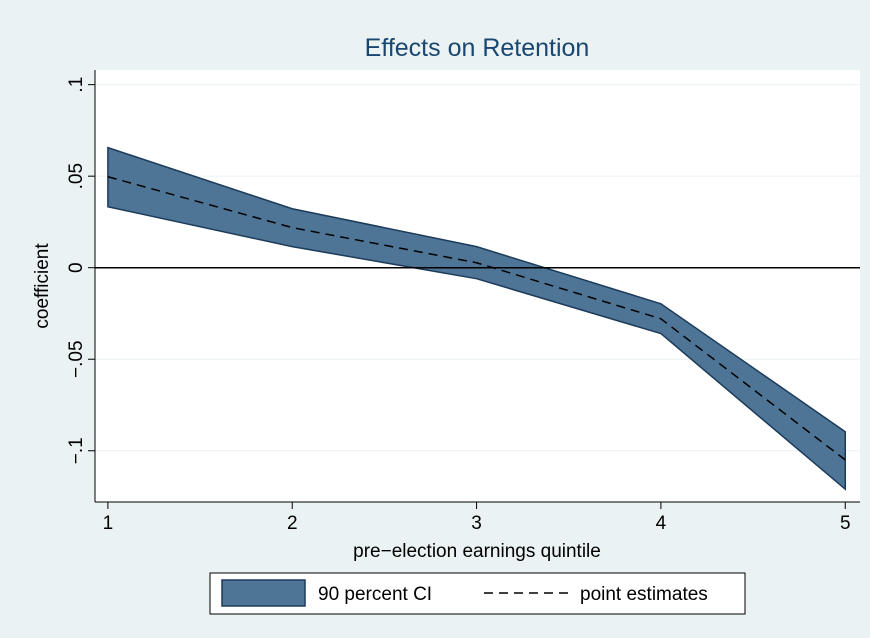  I want to click on chart-title: Effects on Retention, so click(477, 48).